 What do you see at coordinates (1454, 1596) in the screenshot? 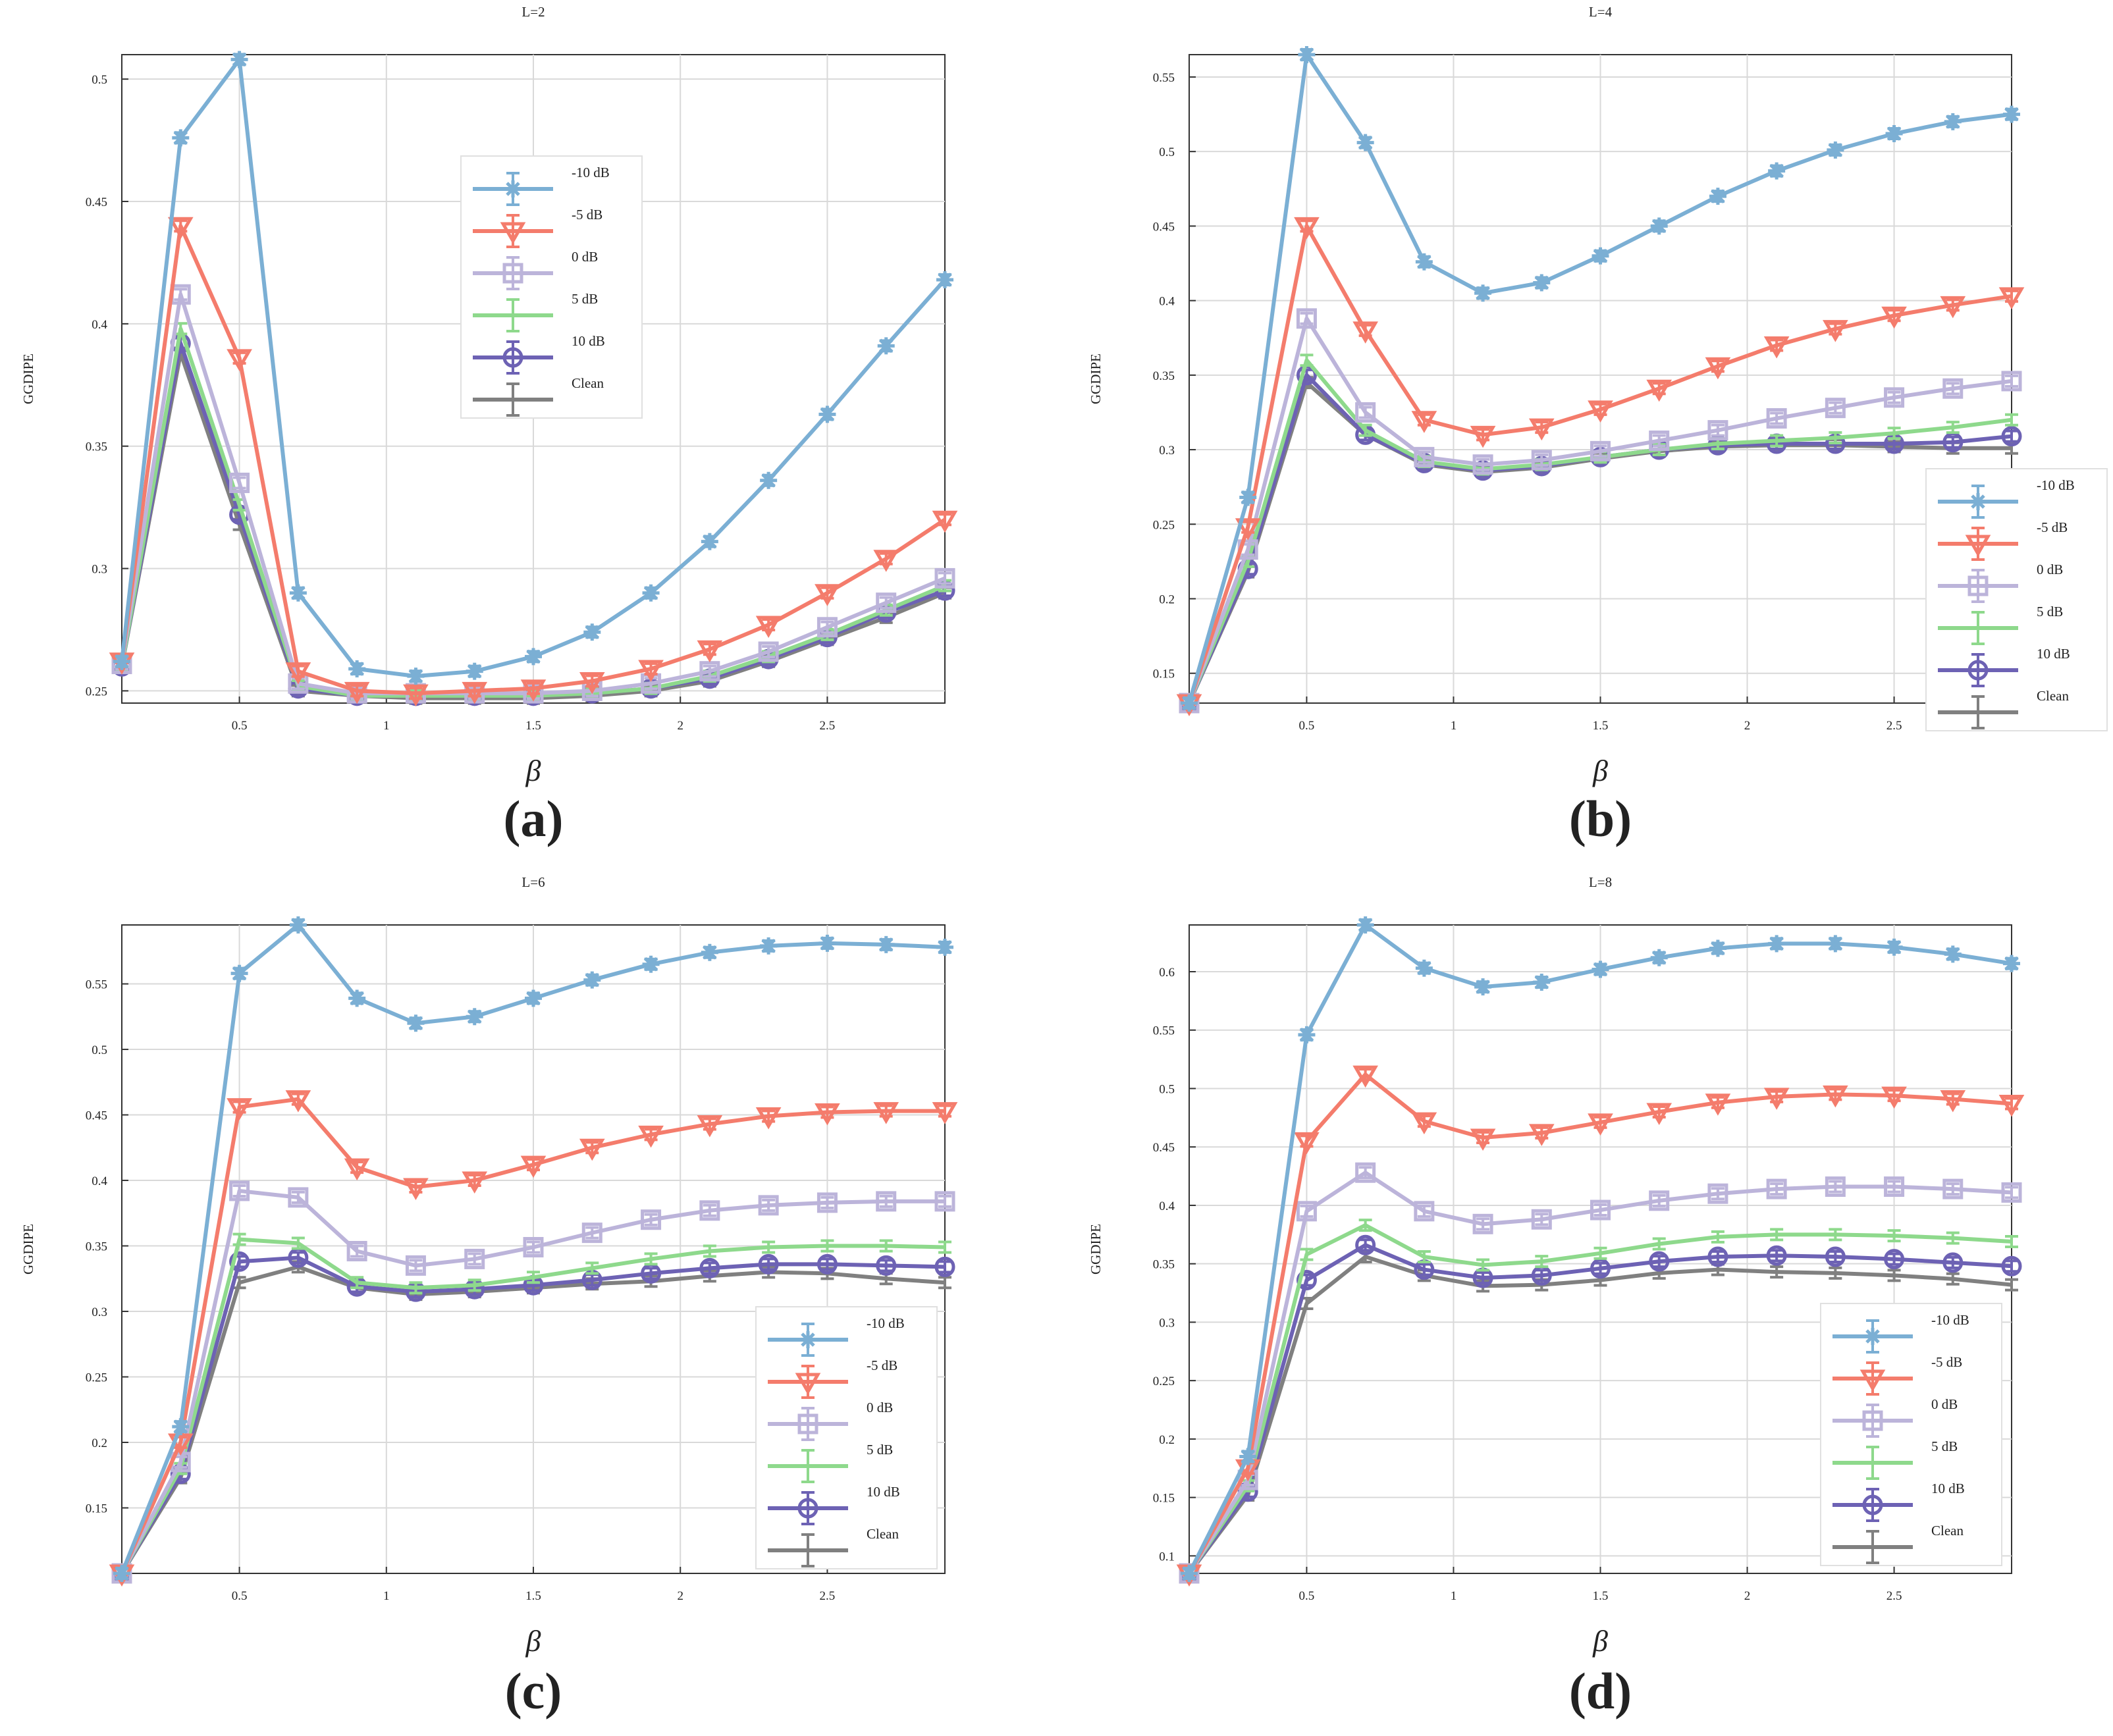
I see `x-tick-label: 1` at bounding box center [1454, 1596].